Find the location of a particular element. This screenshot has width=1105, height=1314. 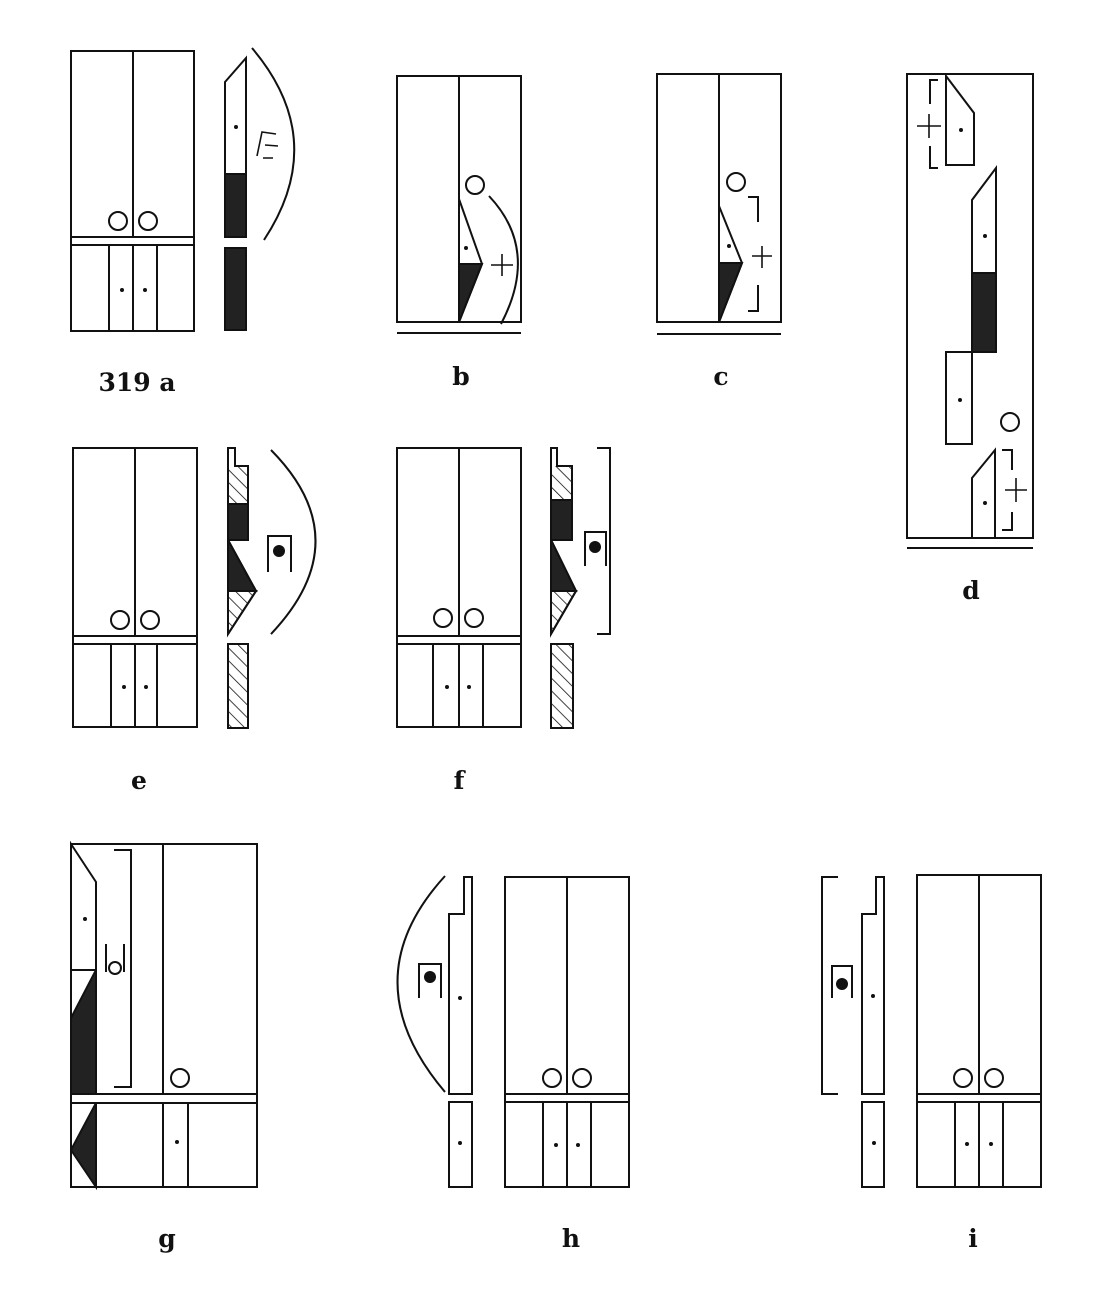

direction-symbol-e is located at coordinates (242, 588).